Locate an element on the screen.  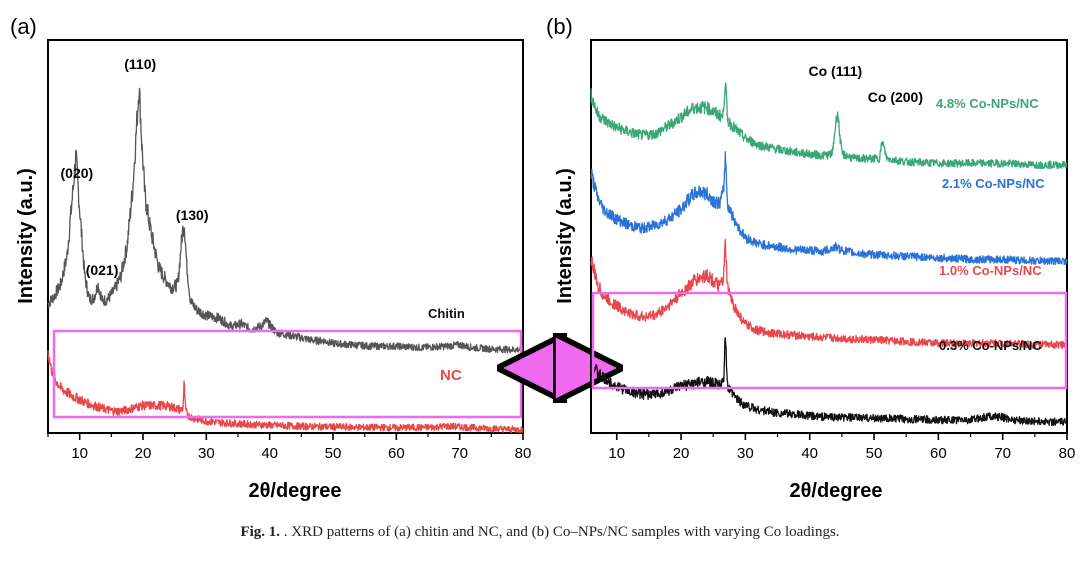
series-label-co48: 4.8% Co-NPs/NC is located at coordinates (987, 103).